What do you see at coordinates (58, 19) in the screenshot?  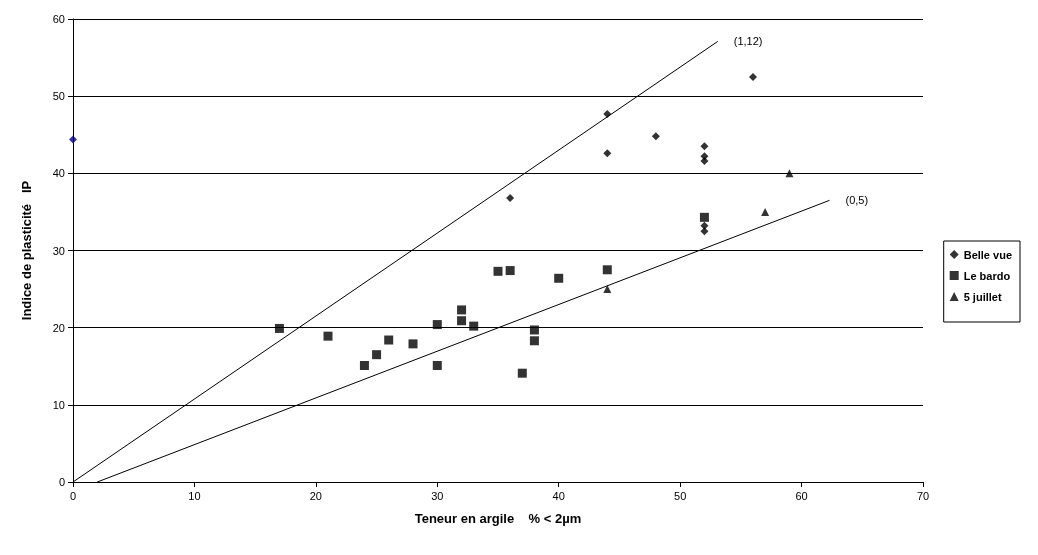 I see `y-tick-label: 60` at bounding box center [58, 19].